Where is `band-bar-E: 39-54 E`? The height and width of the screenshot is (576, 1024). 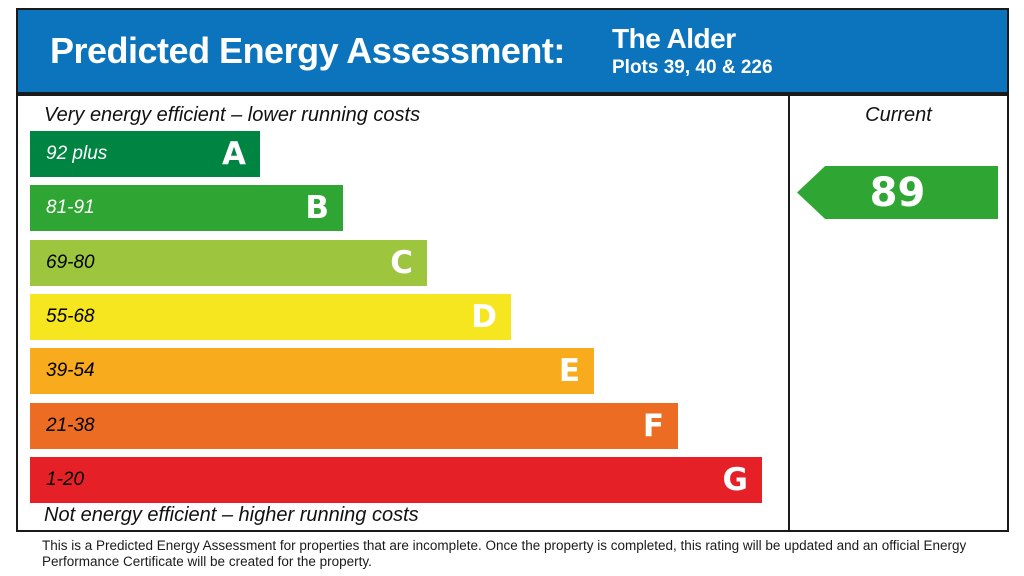 band-bar-E: 39-54 E is located at coordinates (312, 371).